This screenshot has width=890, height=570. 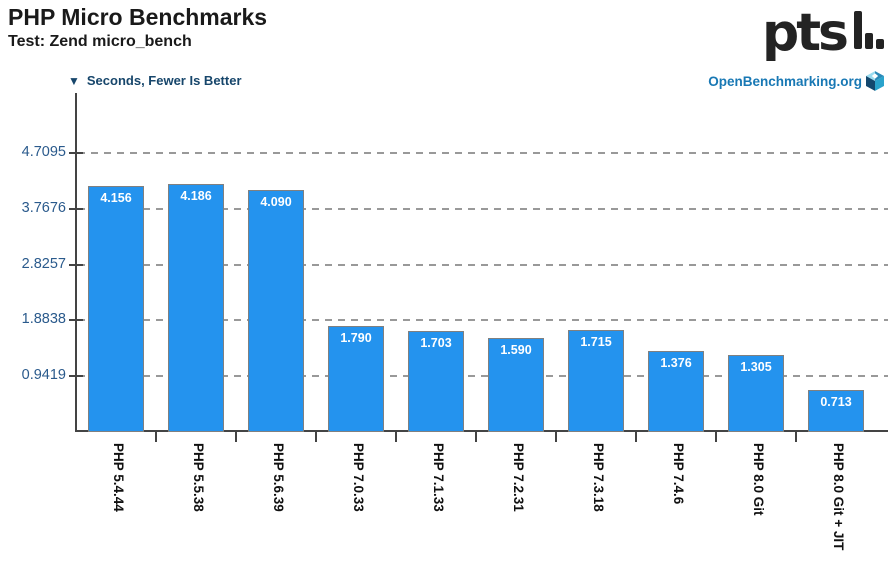 What do you see at coordinates (836, 401) in the screenshot?
I see `bar-value-label: 0.713` at bounding box center [836, 401].